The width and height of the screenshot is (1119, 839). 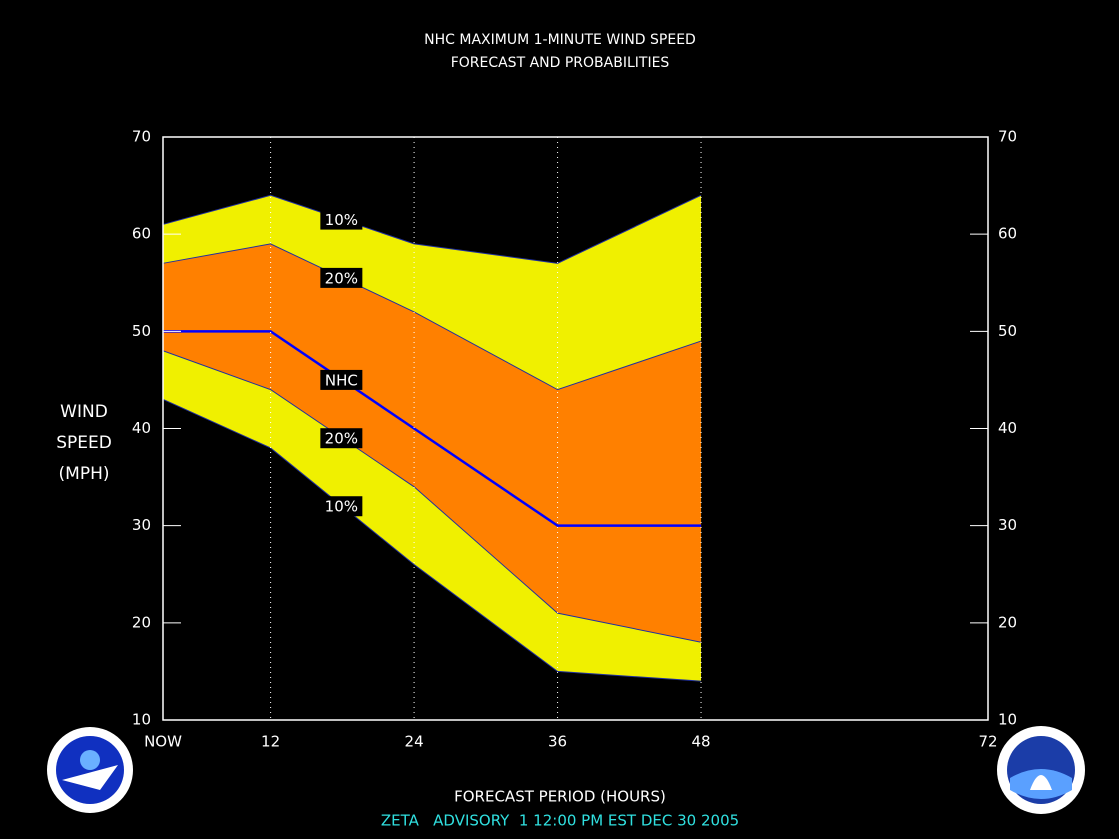 I want to click on x-tick-label: NOW, so click(x=163, y=742).